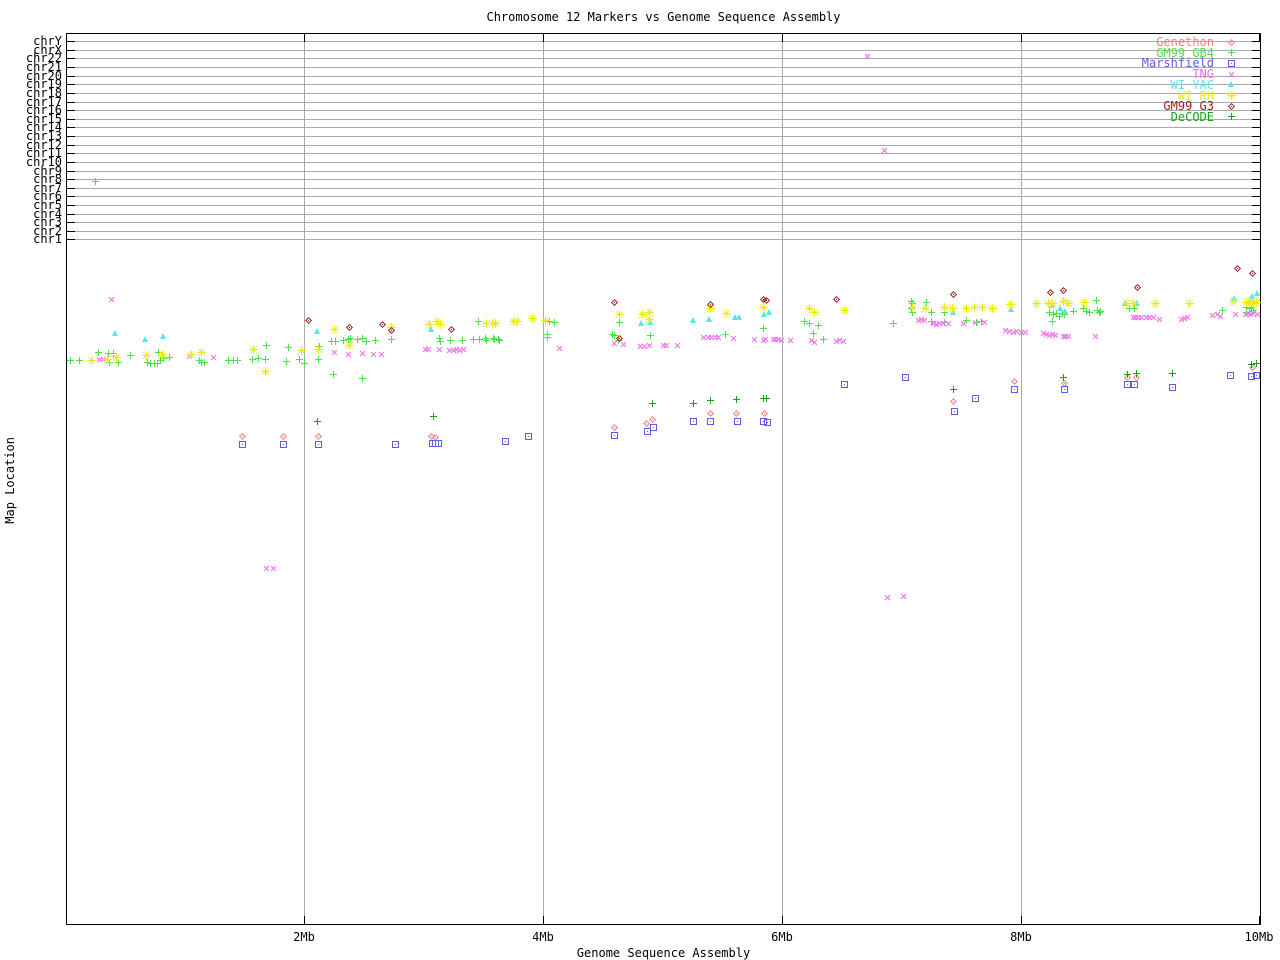 This screenshot has width=1280, height=960. What do you see at coordinates (543, 920) in the screenshot?
I see `xtick-bottom-4Mb` at bounding box center [543, 920].